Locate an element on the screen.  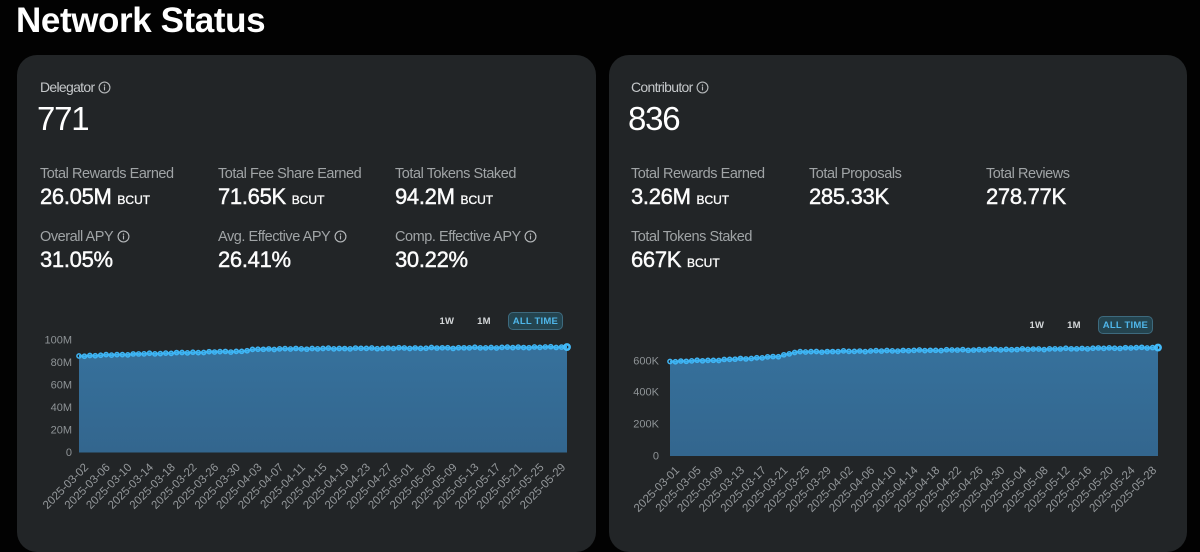
svg-text: 100M is located at coordinates (58, 341).